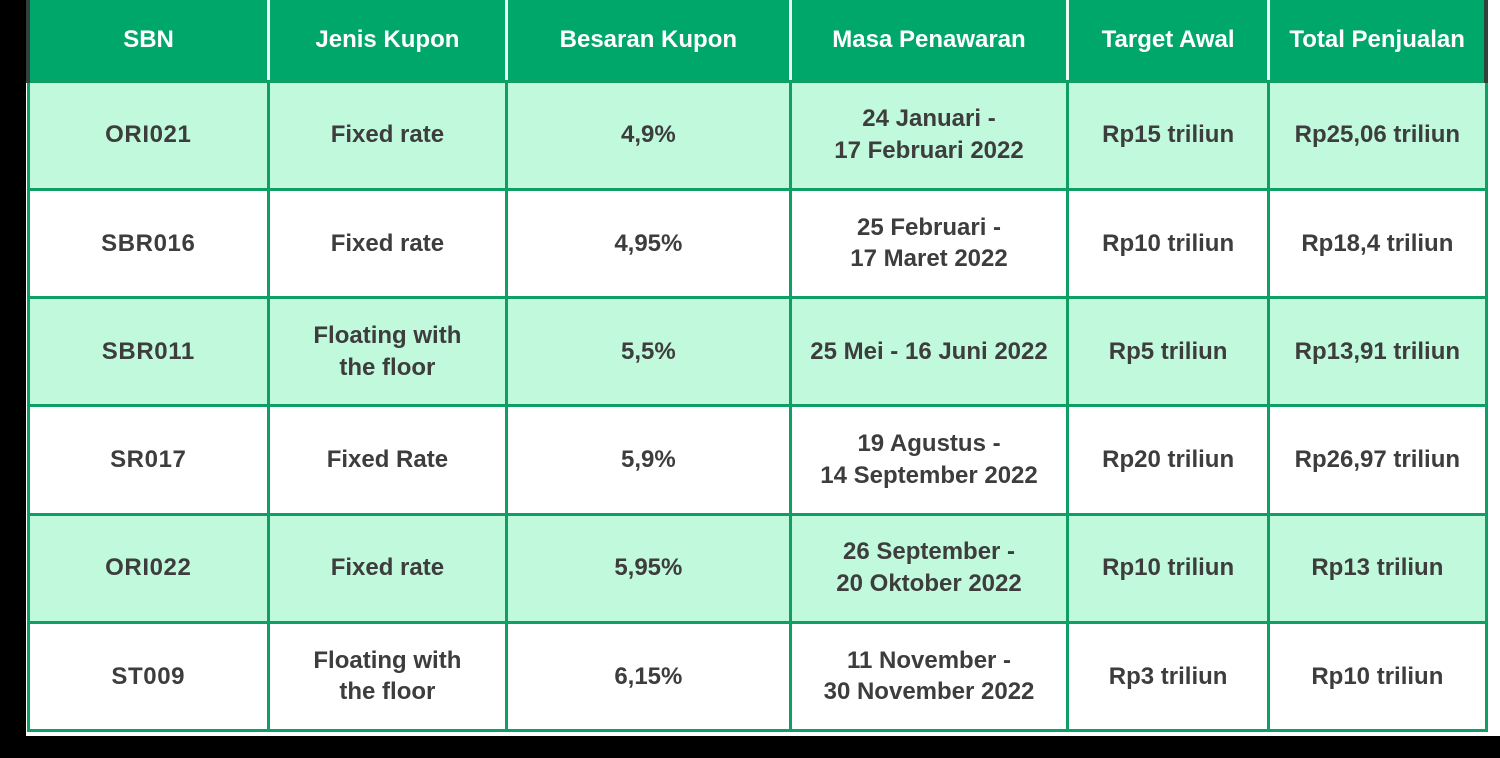 The image size is (1500, 758). Describe the element at coordinates (930, 41) in the screenshot. I see `column-header-masa-penawaran: Masa Penawaran` at that location.